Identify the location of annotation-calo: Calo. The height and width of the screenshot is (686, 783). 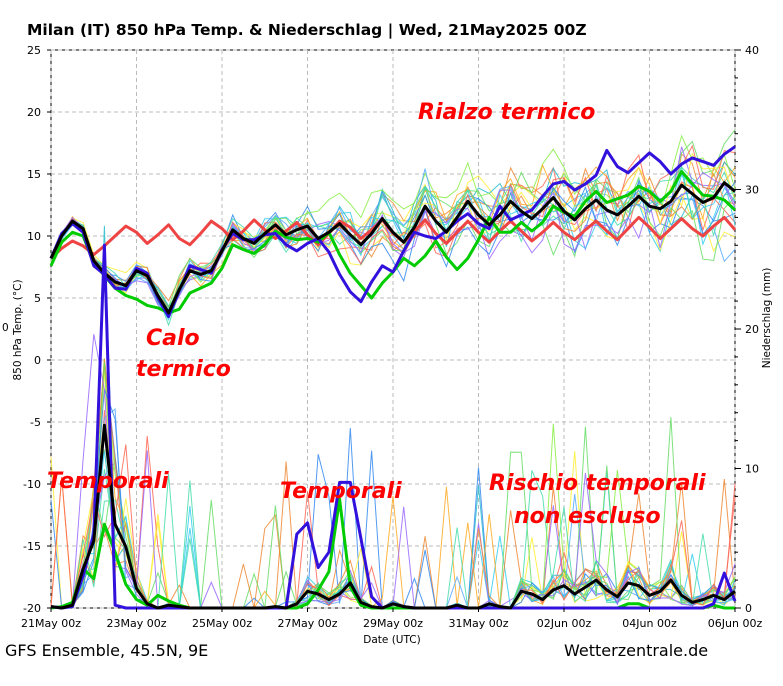
(173, 338).